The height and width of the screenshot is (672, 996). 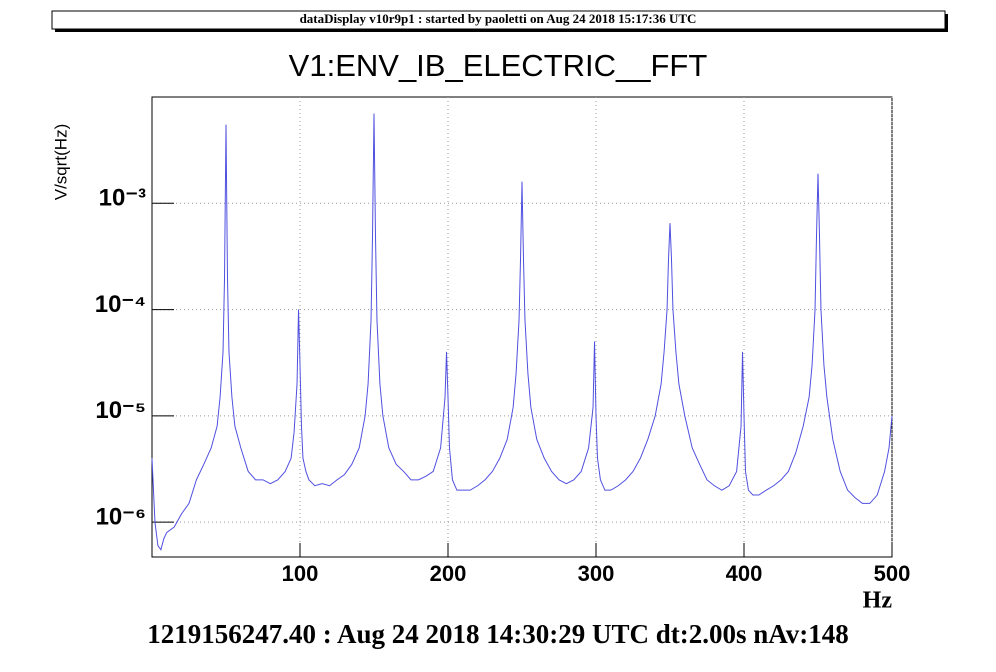 What do you see at coordinates (498, 65) in the screenshot?
I see `chart-title: V1:ENV_IB_ELECTRIC__FFT` at bounding box center [498, 65].